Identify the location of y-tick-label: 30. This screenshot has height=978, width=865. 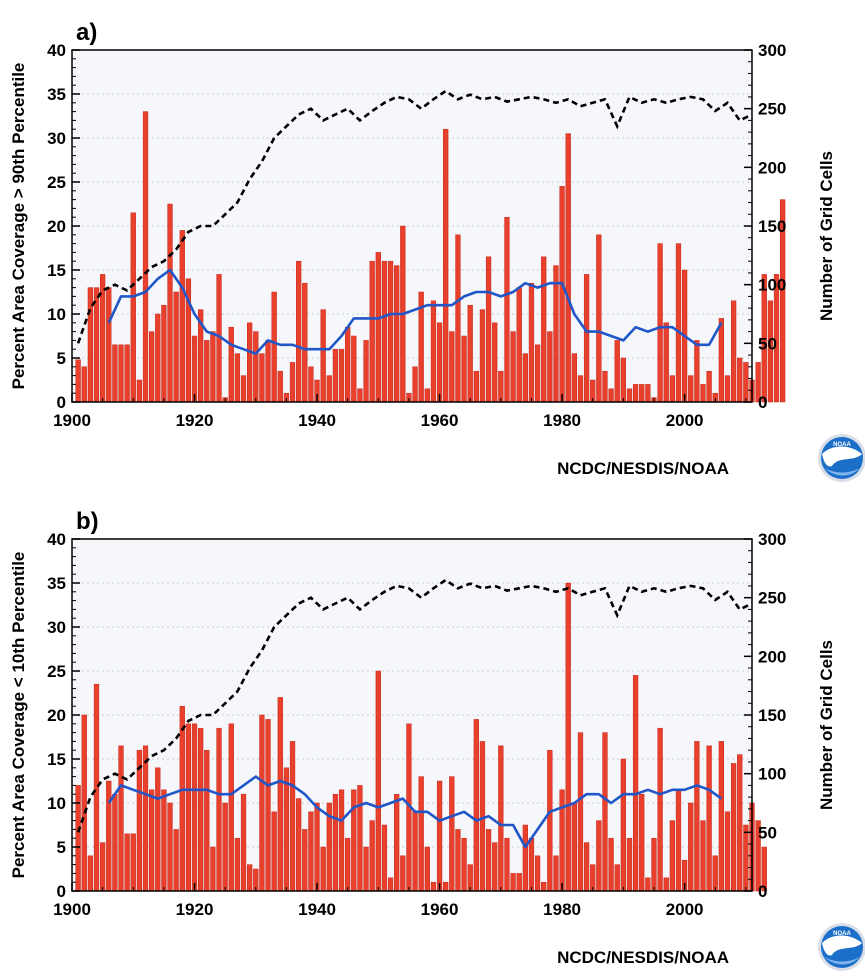
(56, 138).